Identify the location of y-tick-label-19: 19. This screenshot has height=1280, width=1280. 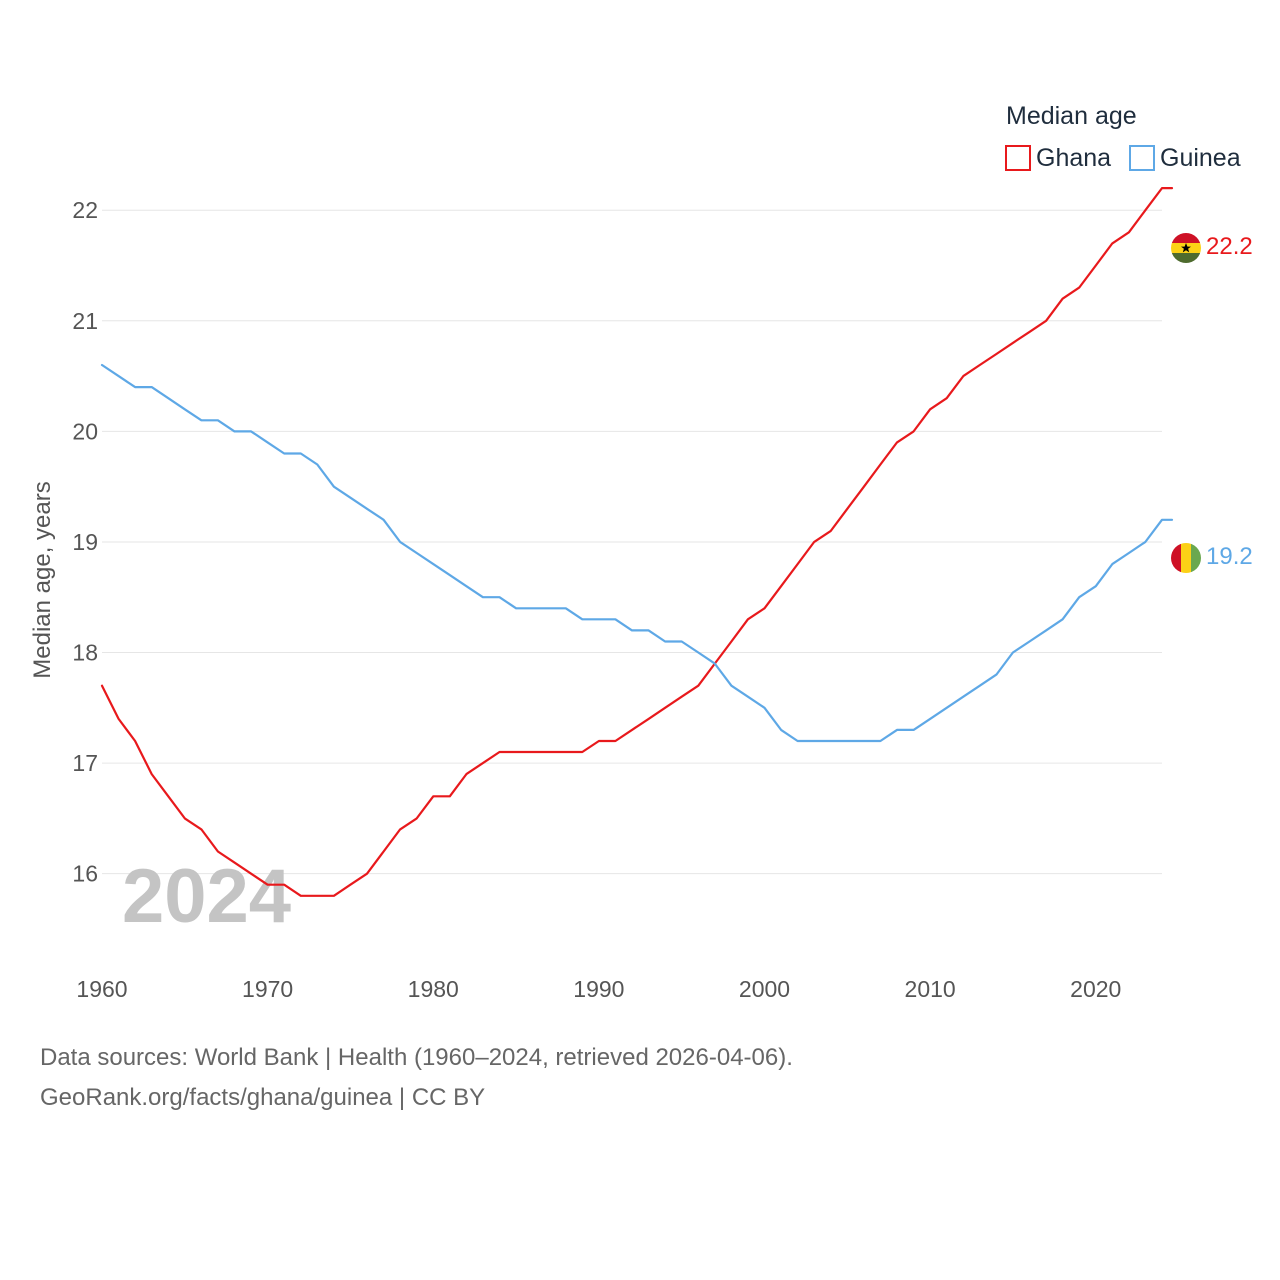
(85, 542).